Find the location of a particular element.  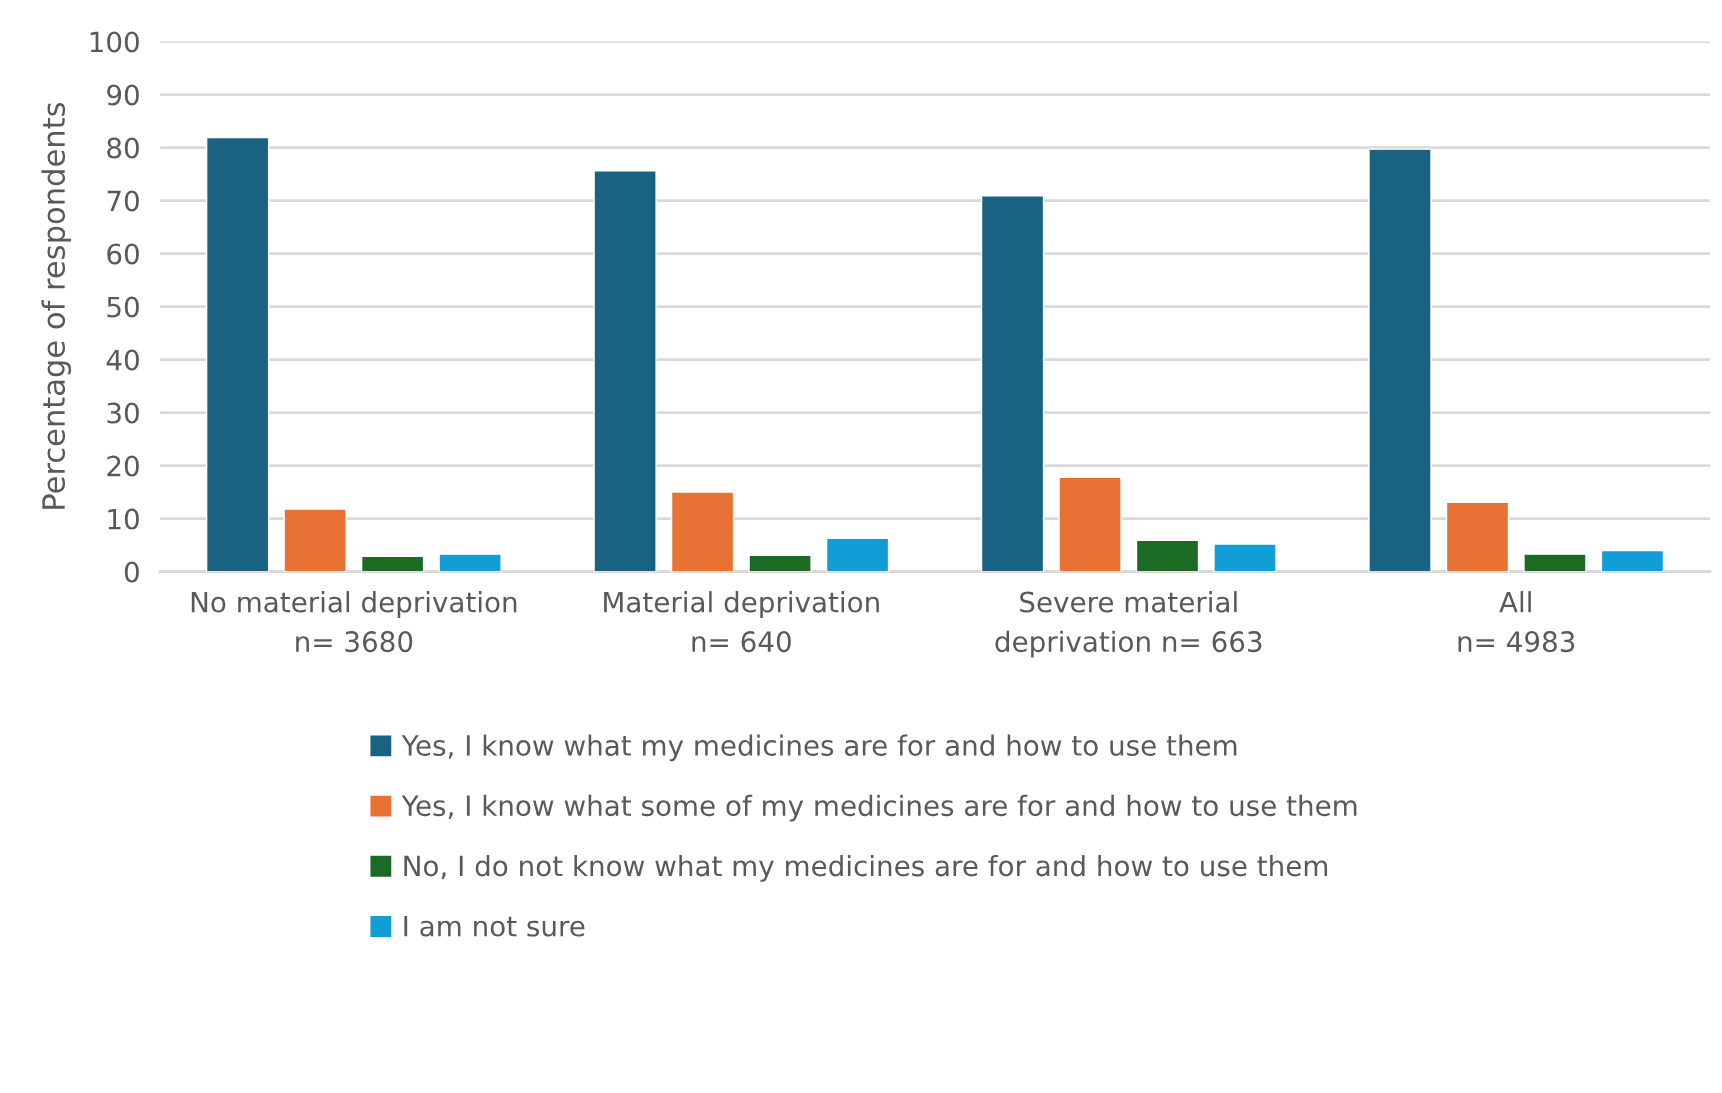

legend-label: No, I do not know what my medicines are for and how to use them is located at coordinates (866, 868).